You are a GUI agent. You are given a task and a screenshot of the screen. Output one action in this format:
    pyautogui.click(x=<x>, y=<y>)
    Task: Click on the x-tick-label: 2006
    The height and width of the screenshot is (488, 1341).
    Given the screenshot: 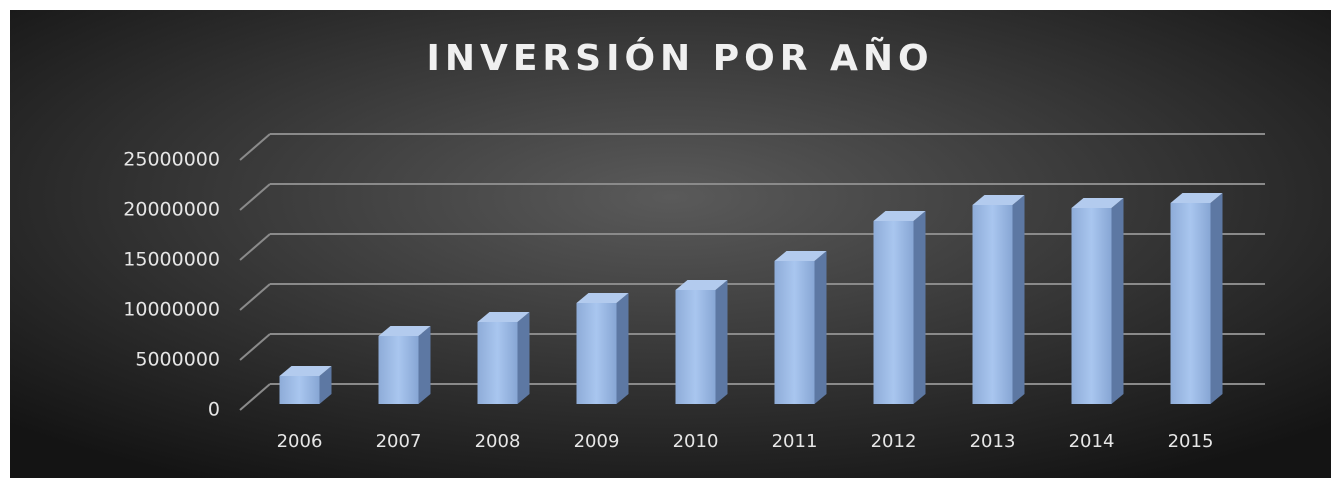 What is the action you would take?
    pyautogui.click(x=300, y=441)
    